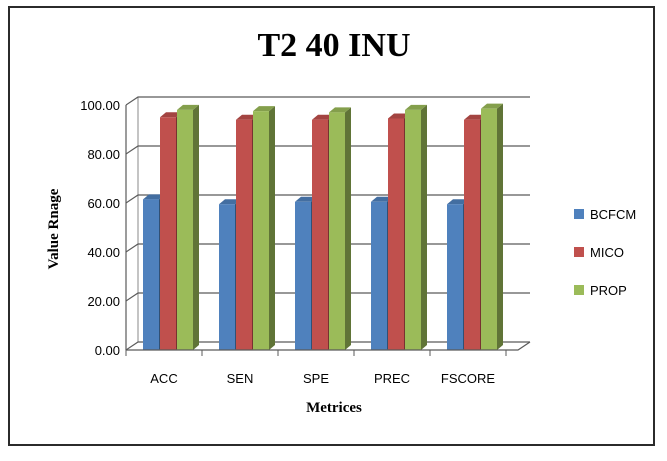 This screenshot has height=461, width=667. What do you see at coordinates (613, 214) in the screenshot?
I see `legend-label-bcfcm: BCFCM` at bounding box center [613, 214].